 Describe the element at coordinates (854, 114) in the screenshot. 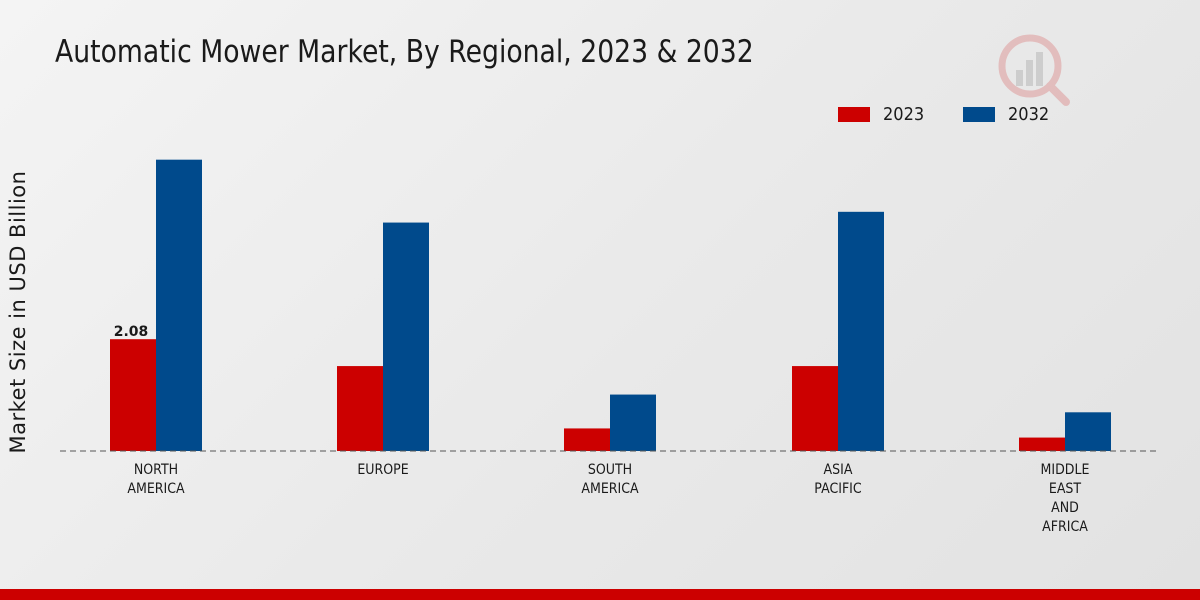

I see `legend-swatch-2023` at that location.